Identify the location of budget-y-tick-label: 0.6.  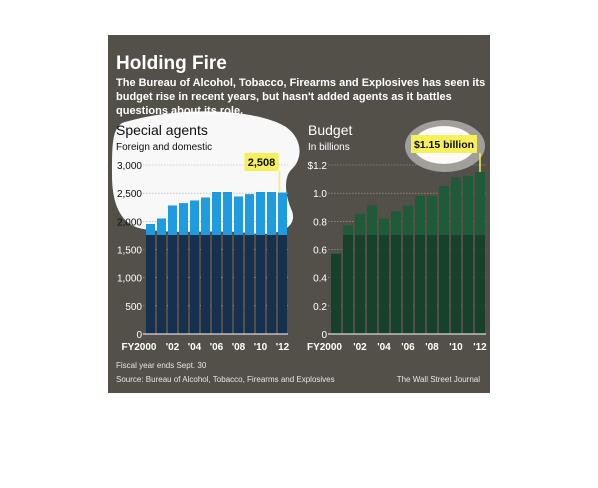
(320, 251).